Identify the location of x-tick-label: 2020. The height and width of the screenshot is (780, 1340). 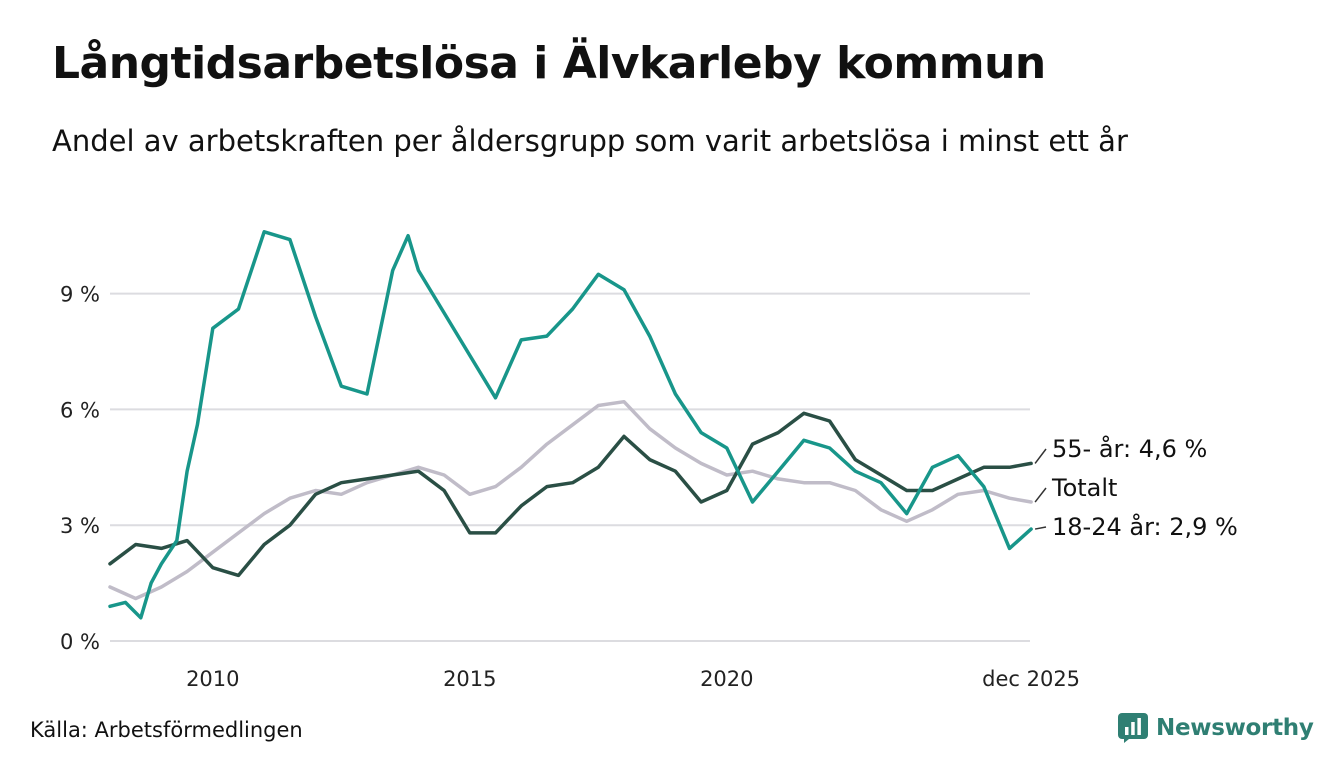
(726, 679).